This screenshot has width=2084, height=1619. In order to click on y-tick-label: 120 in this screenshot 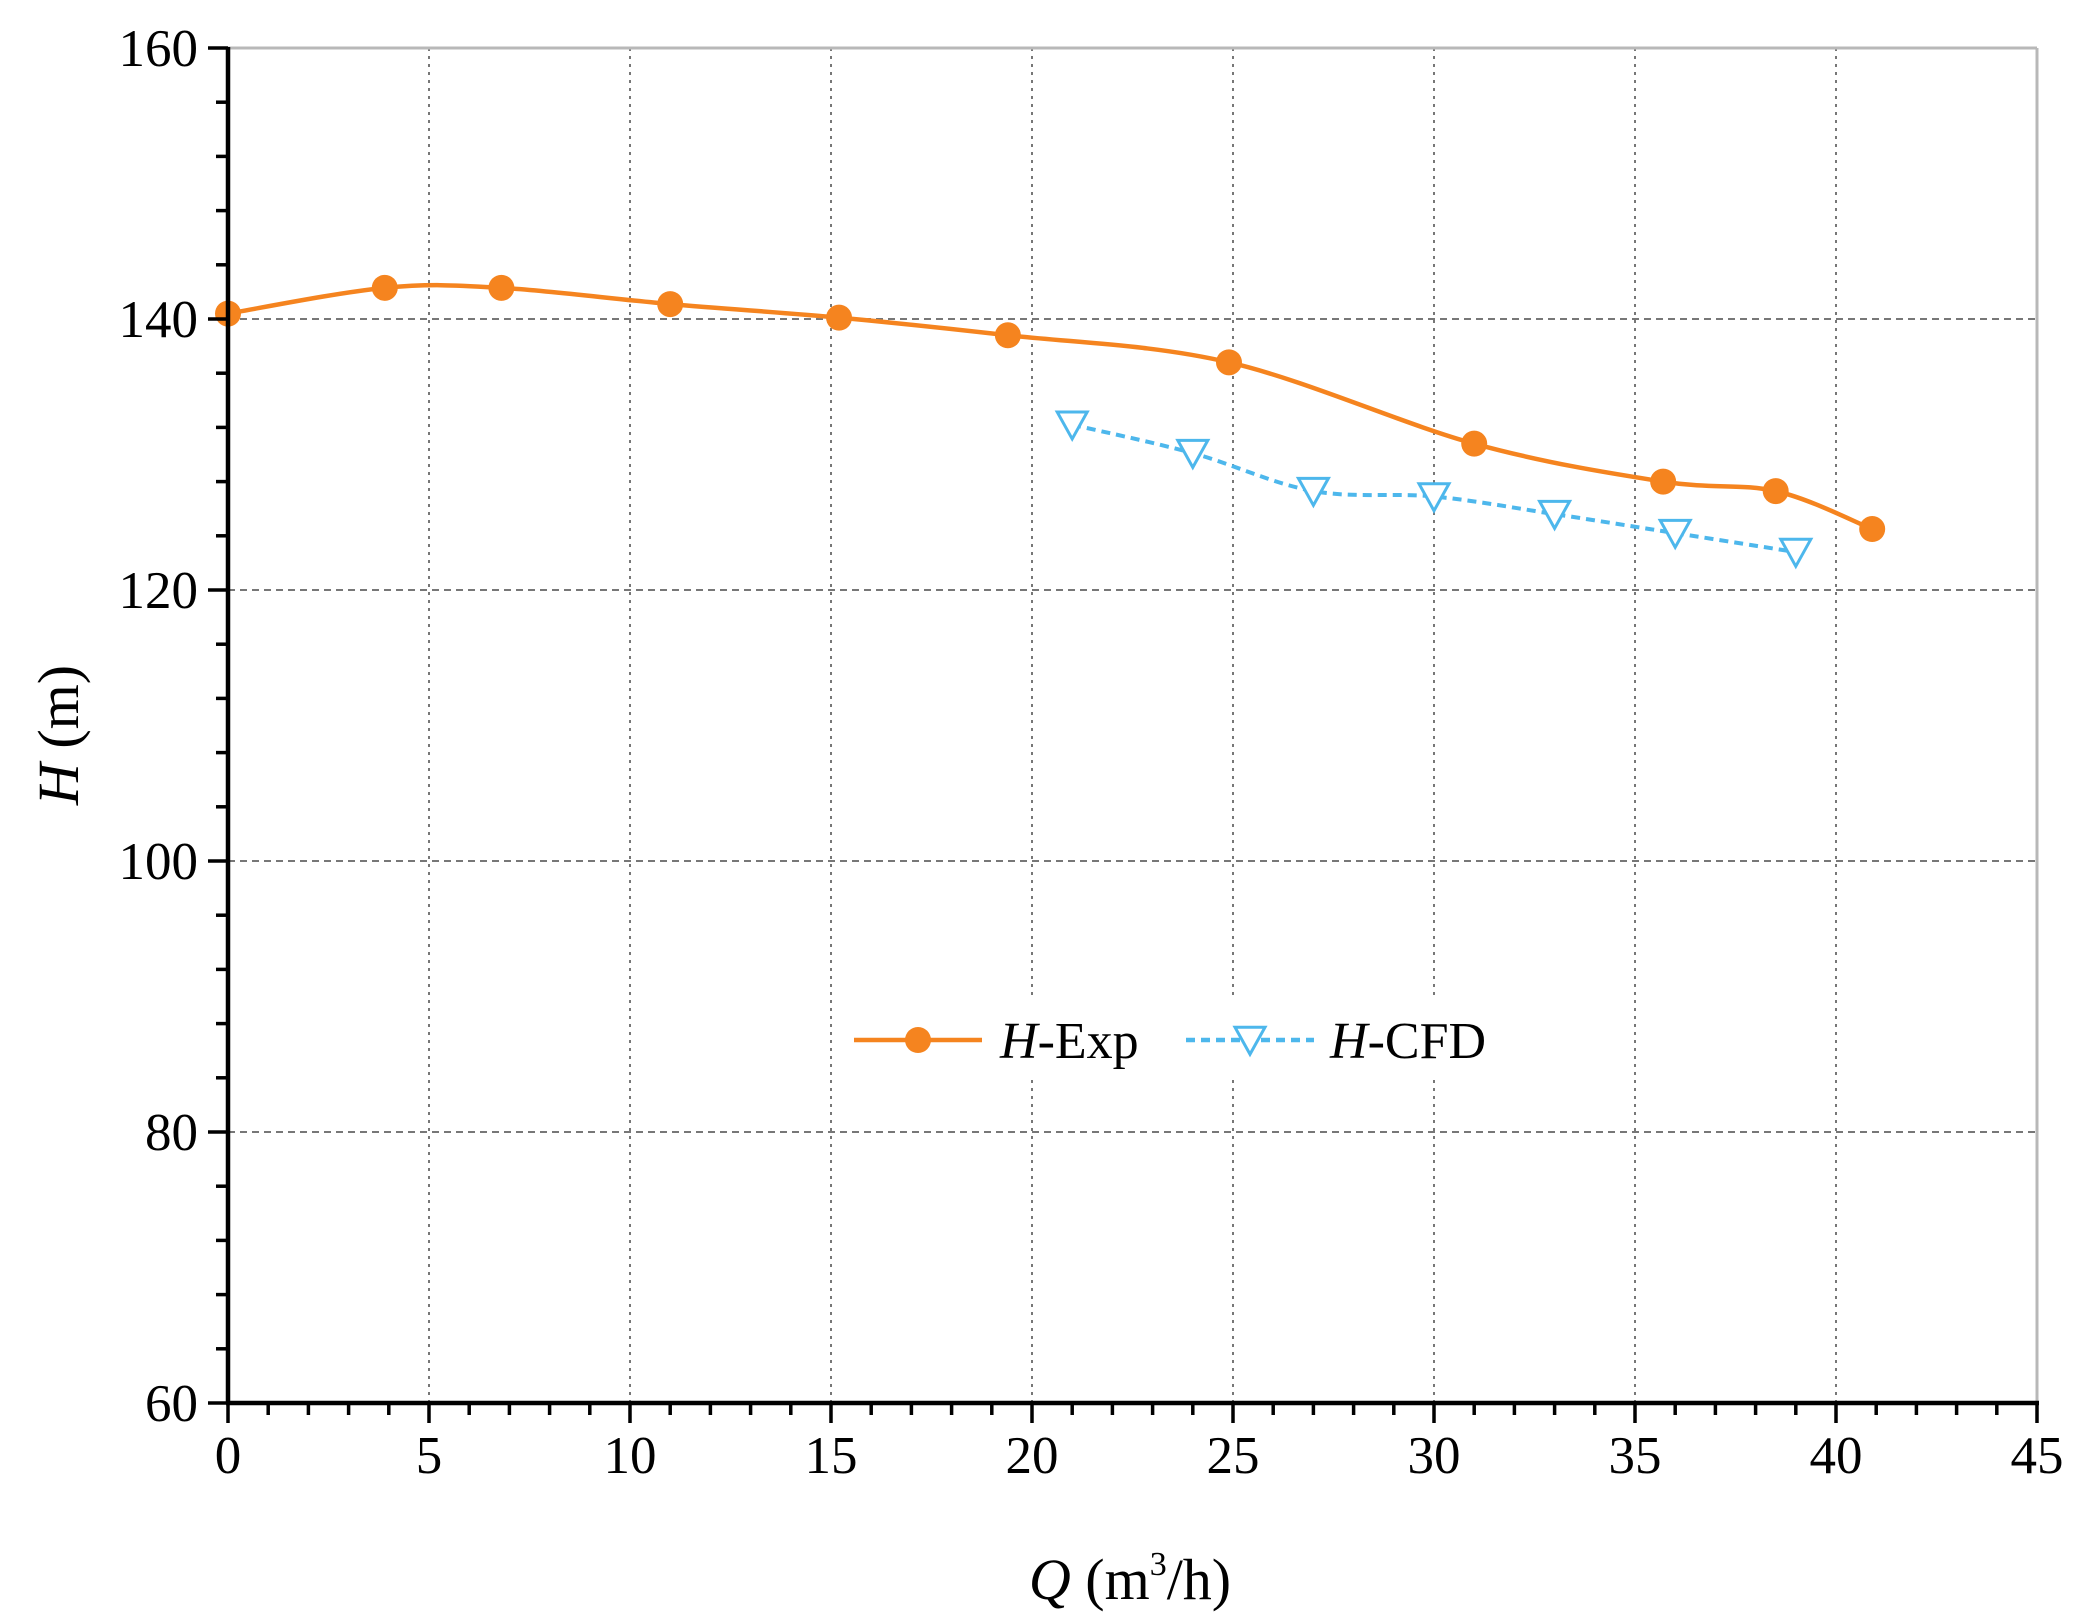, I will do `click(159, 591)`.